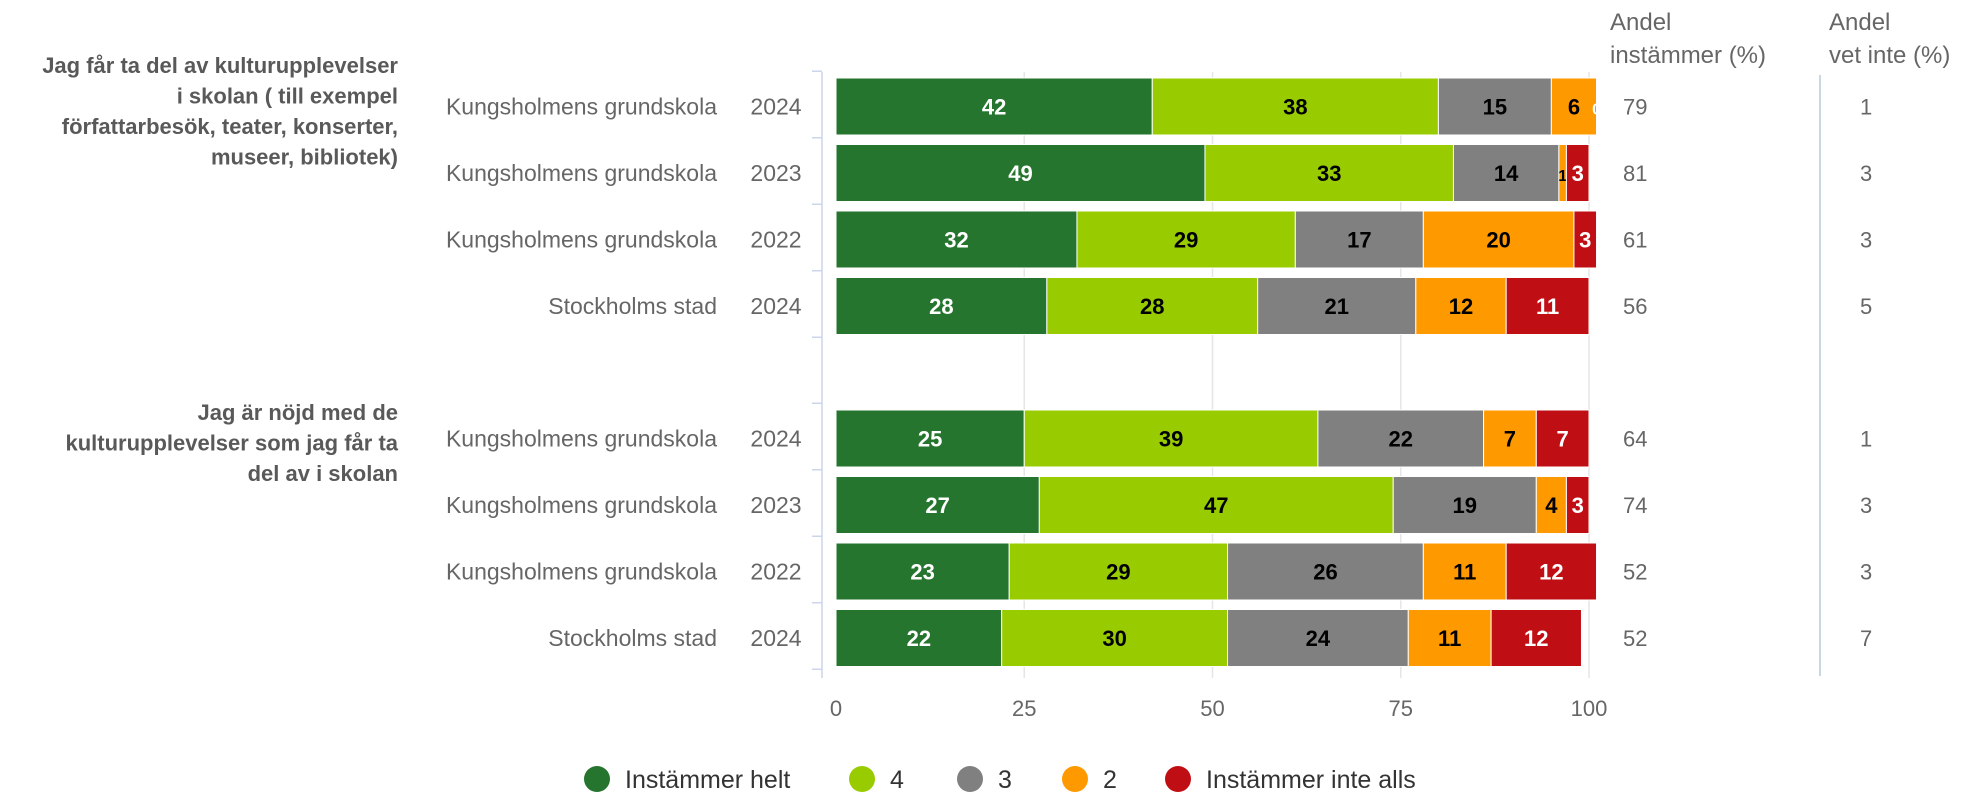 The height and width of the screenshot is (800, 1972). I want to click on legend-label: Instämmer inte alls, so click(1311, 780).